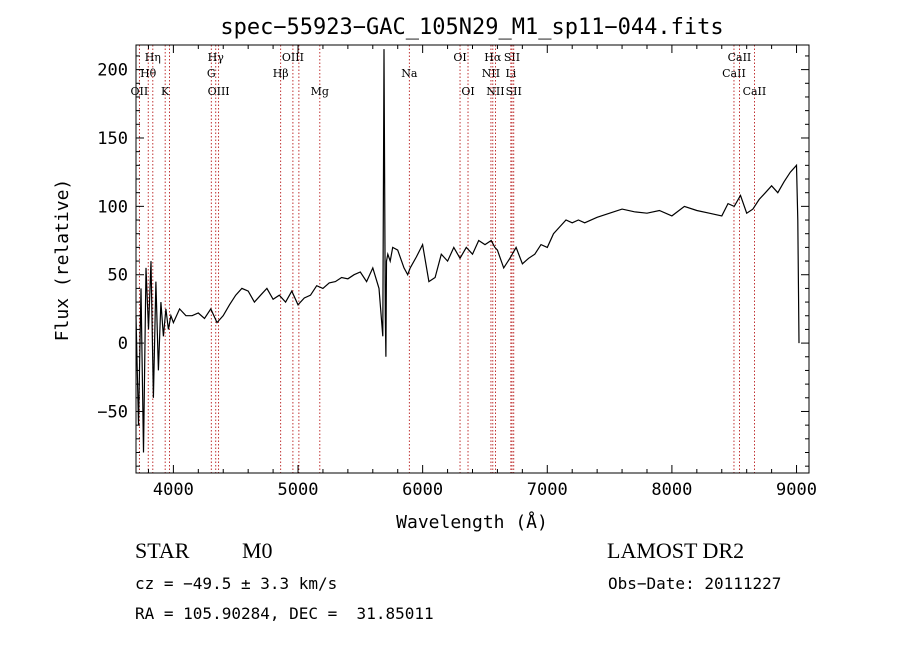 The height and width of the screenshot is (649, 900). What do you see at coordinates (298, 490) in the screenshot?
I see `x-tick-label: 5000` at bounding box center [298, 490].